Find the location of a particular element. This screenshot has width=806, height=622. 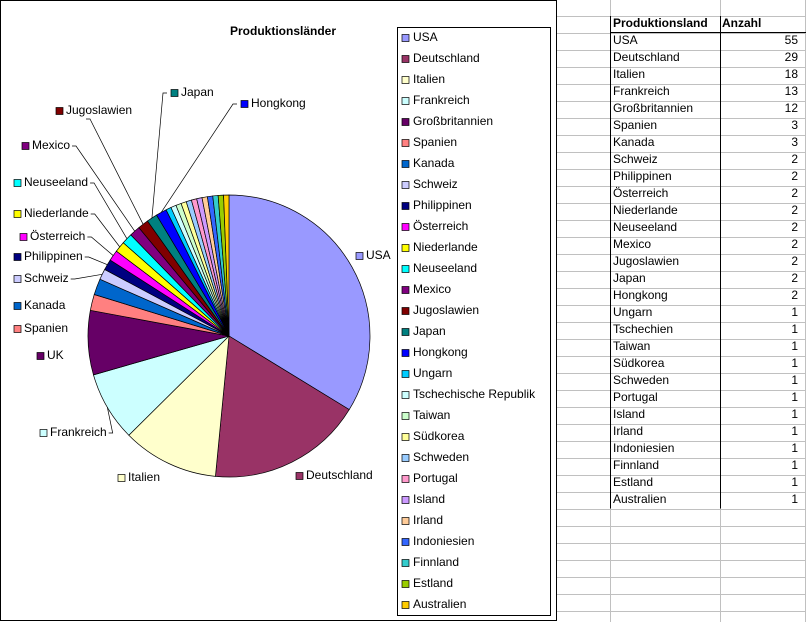

legend-label: Irland is located at coordinates (428, 520).